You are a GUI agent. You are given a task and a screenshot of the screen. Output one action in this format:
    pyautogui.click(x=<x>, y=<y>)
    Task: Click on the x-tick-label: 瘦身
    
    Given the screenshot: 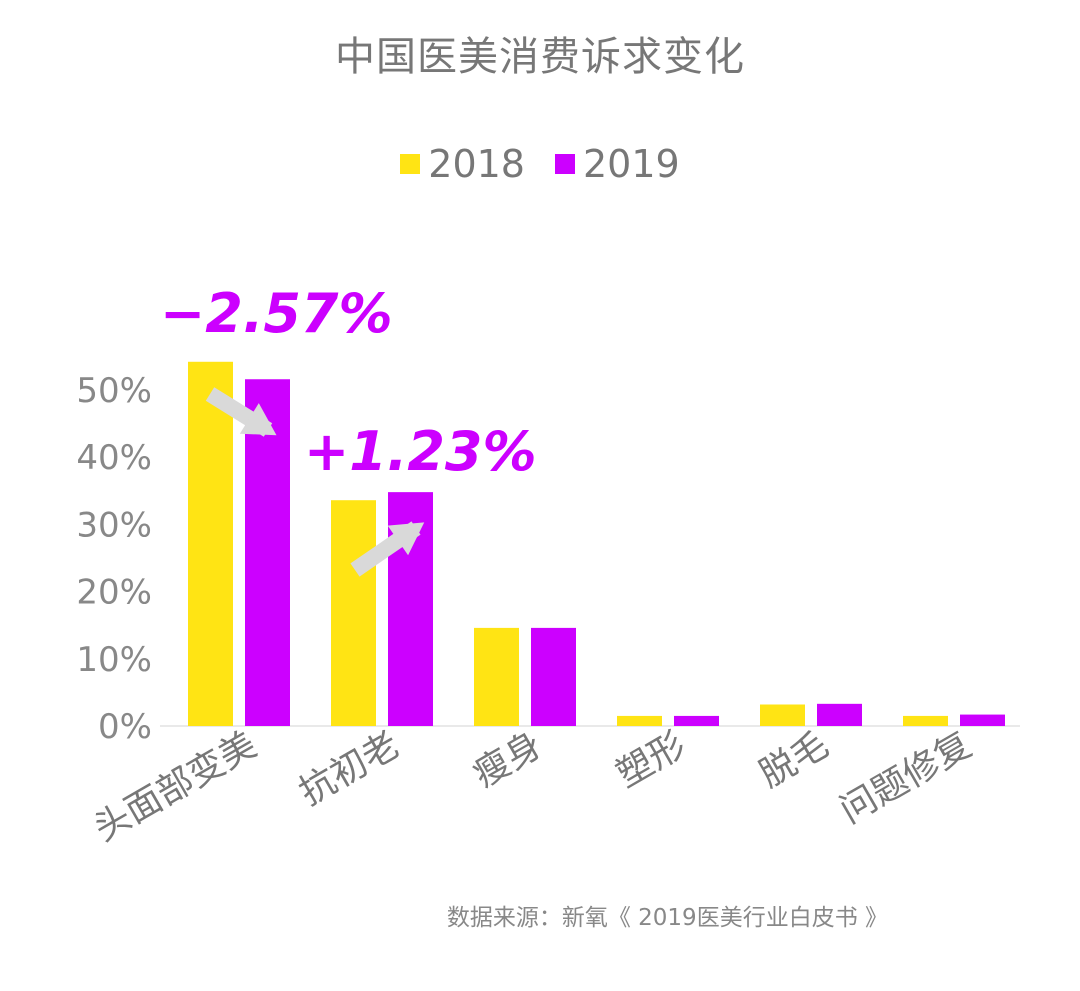 What is the action you would take?
    pyautogui.click(x=508, y=760)
    